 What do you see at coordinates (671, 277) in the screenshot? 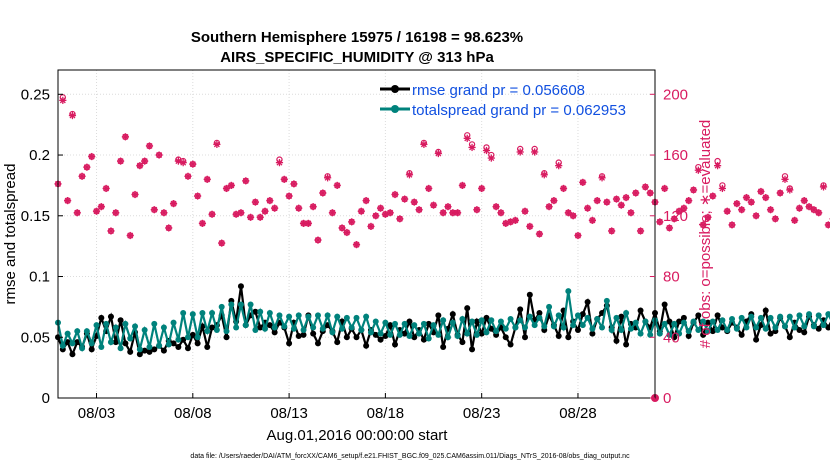
I see `y2-tick-label: 80` at bounding box center [671, 277].